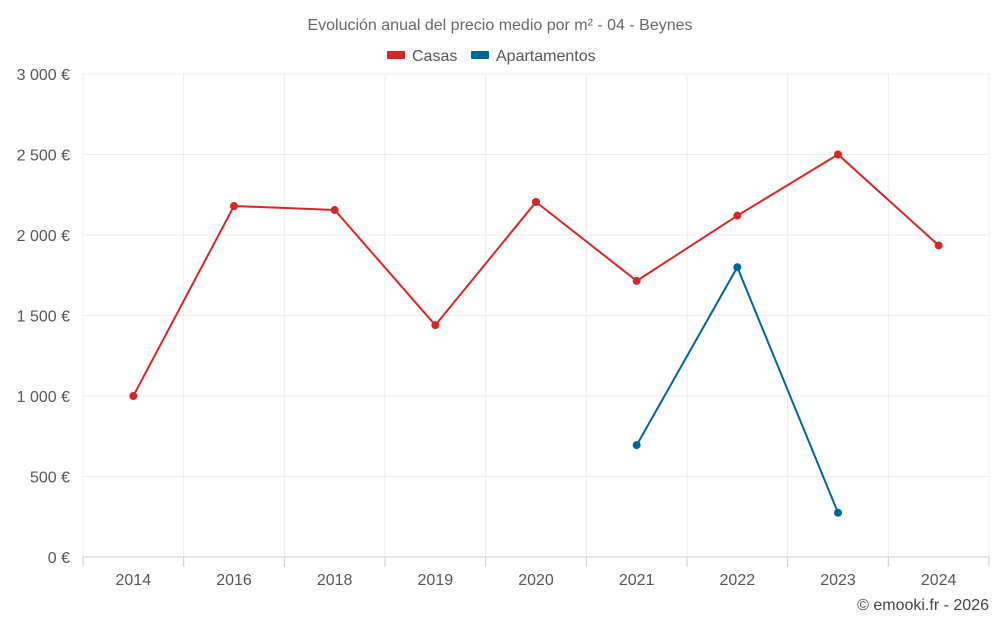  What do you see at coordinates (434, 56) in the screenshot?
I see `legend-label-casas: Casas` at bounding box center [434, 56].